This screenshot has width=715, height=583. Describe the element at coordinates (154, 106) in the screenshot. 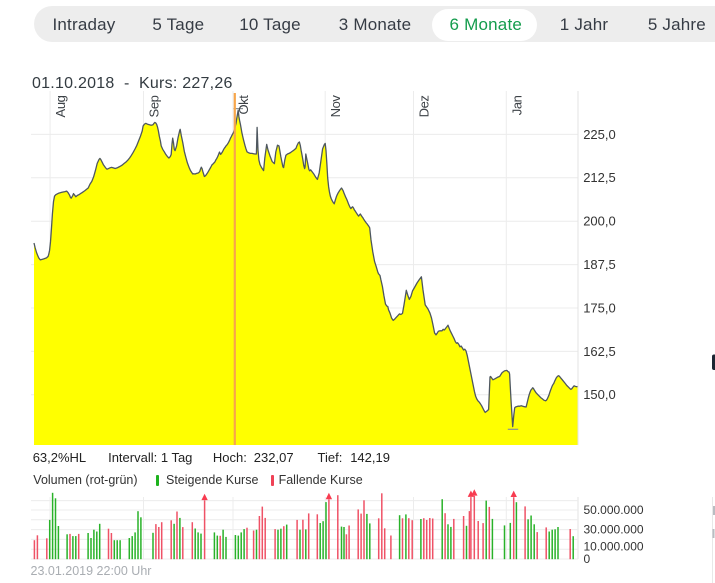

I see `svg-text: Sep` at that location.